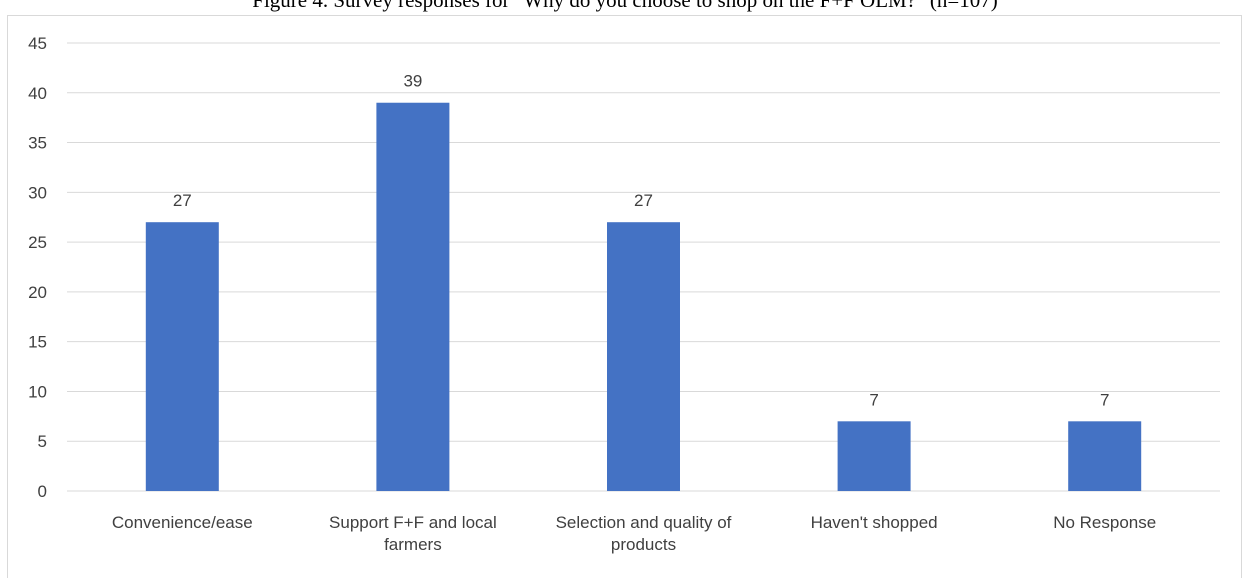  I want to click on y-tick-label-10: 10, so click(37, 391).